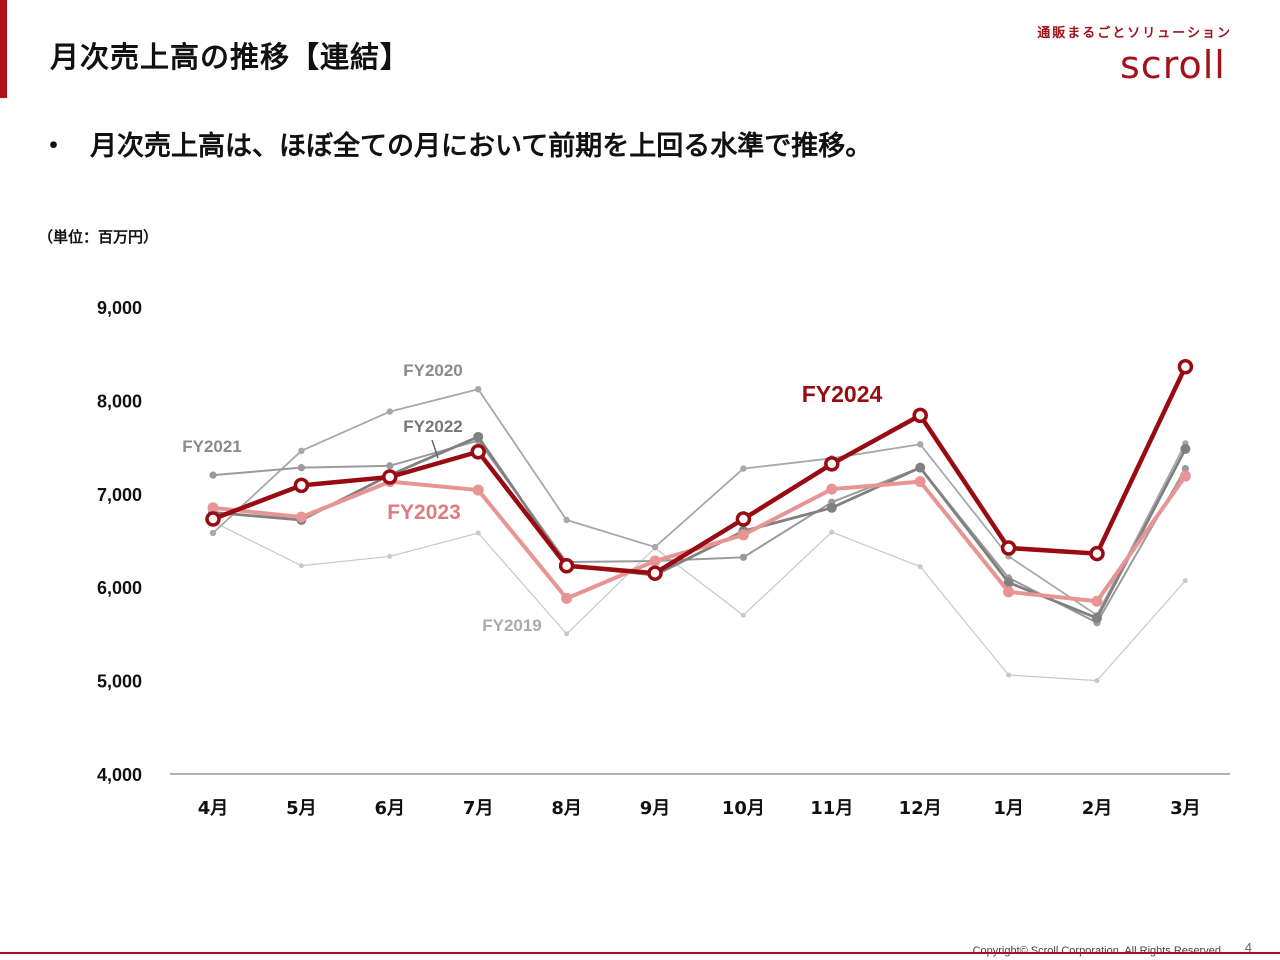 The height and width of the screenshot is (960, 1280). I want to click on y-tick-label: 9,000, so click(119, 308).